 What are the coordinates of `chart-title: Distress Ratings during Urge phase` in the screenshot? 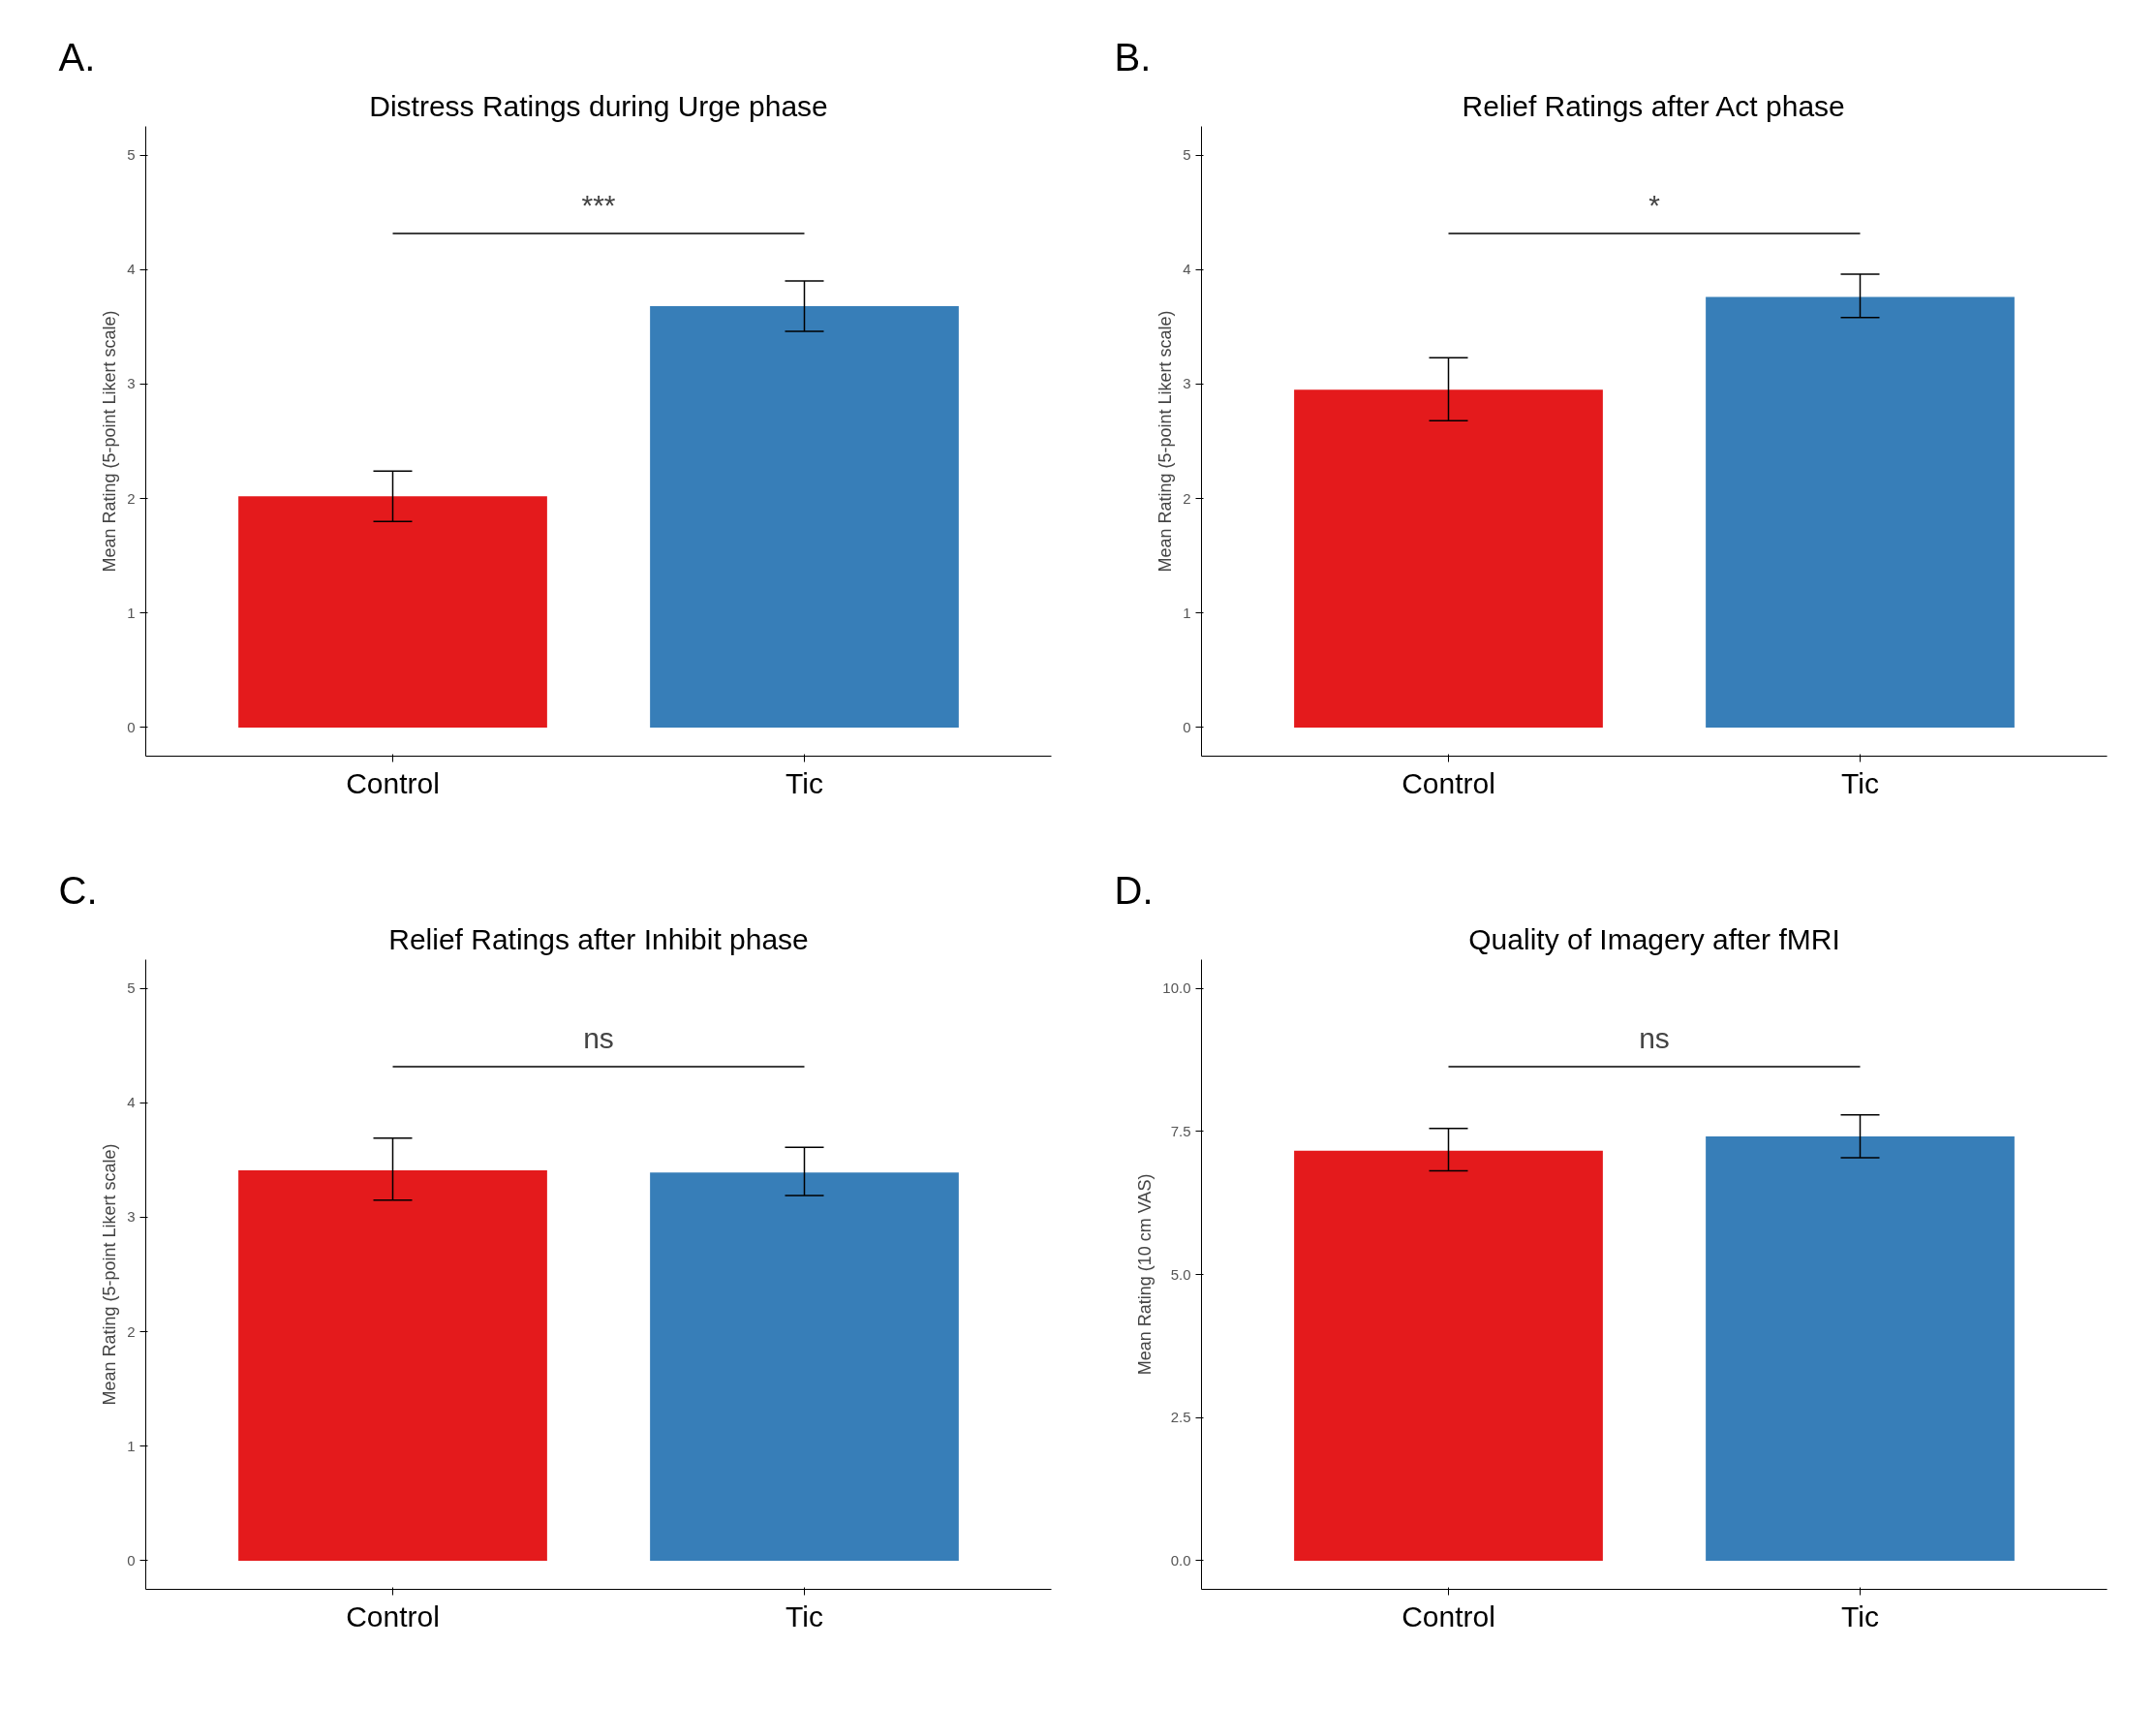 It's located at (599, 105).